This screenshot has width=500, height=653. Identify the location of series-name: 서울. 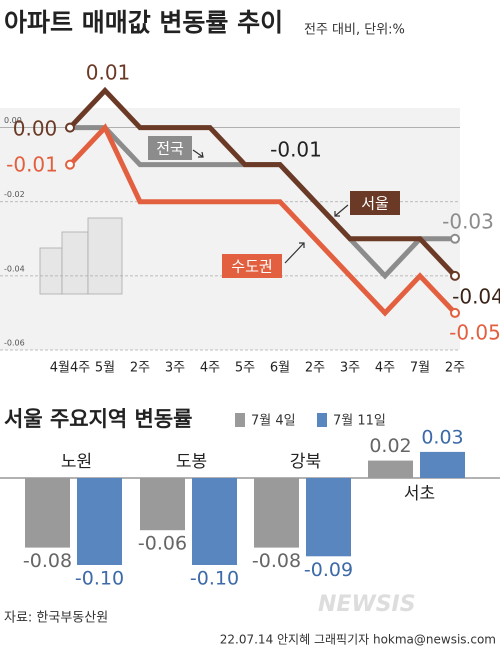
(375, 204).